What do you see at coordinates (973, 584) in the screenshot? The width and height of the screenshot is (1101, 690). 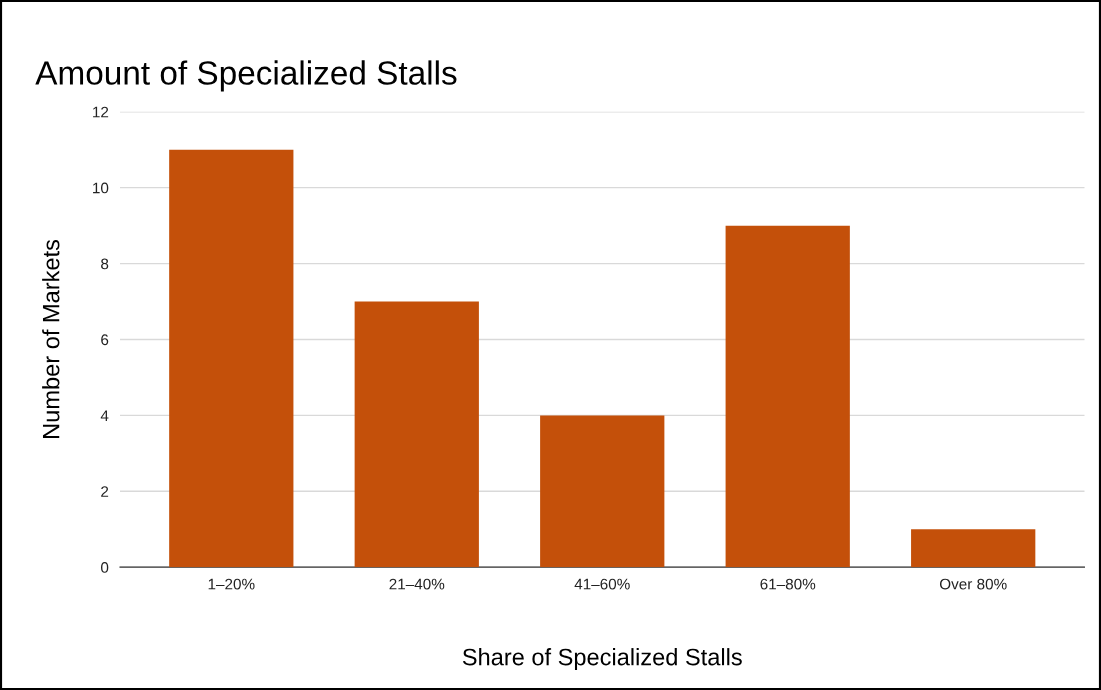 I see `x-tick-label: Over 80%` at bounding box center [973, 584].